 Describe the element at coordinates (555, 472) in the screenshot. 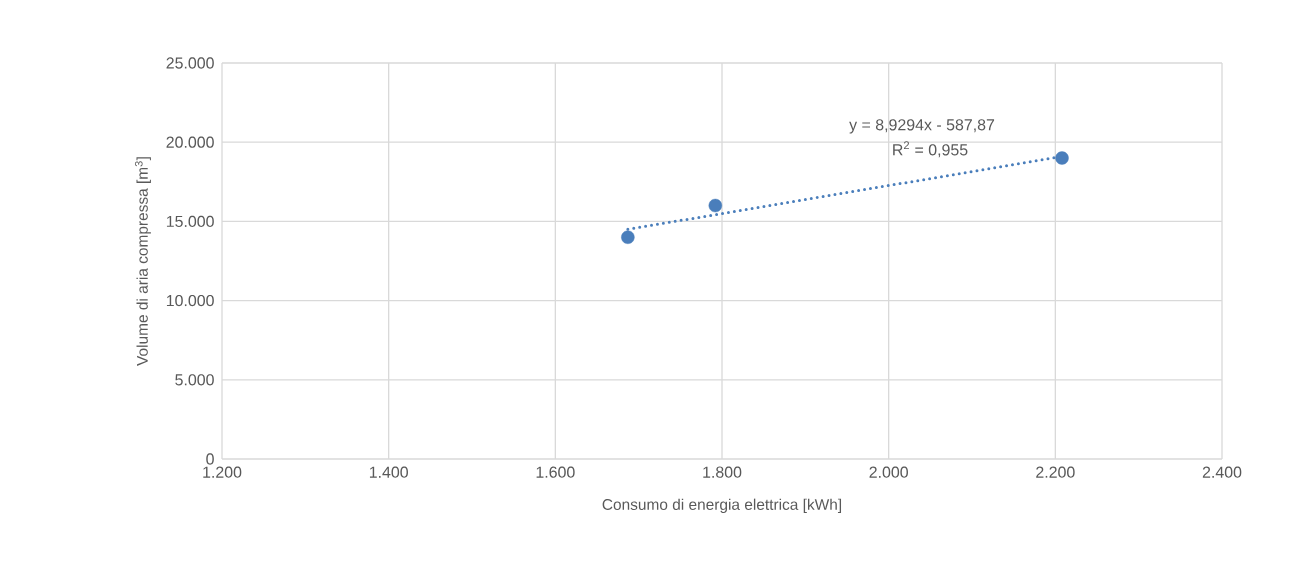

I see `x-tick-label: 1.600` at that location.